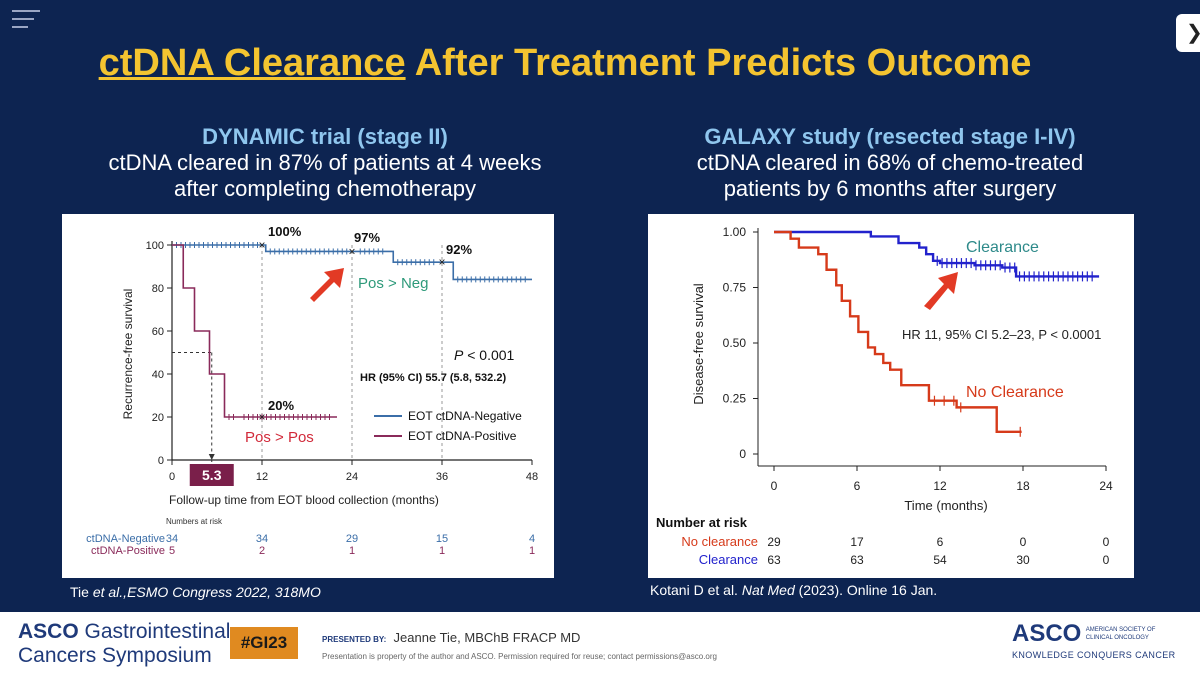 This screenshot has height=674, width=1200. I want to click on series-line-positive, so click(254, 331).